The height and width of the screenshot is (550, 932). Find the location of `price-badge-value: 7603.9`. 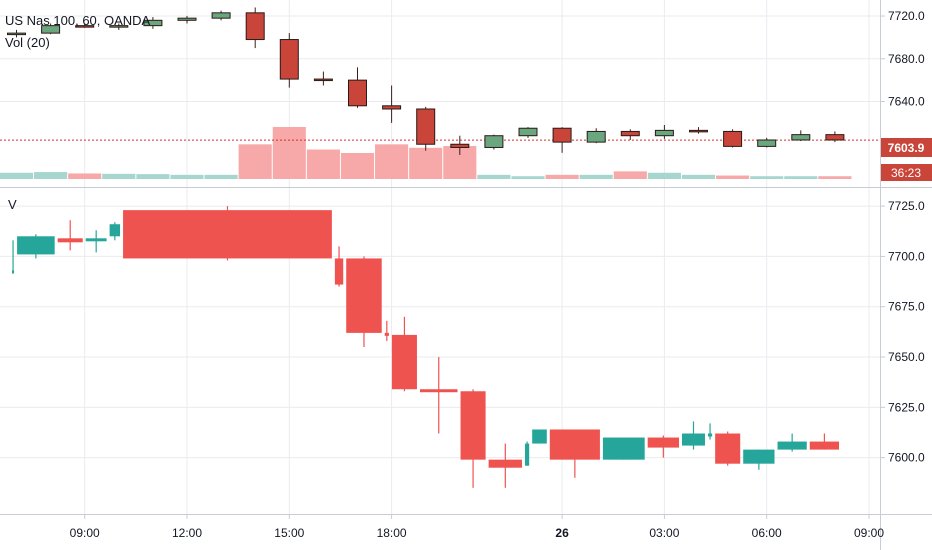

price-badge-value: 7603.9 is located at coordinates (906, 148).